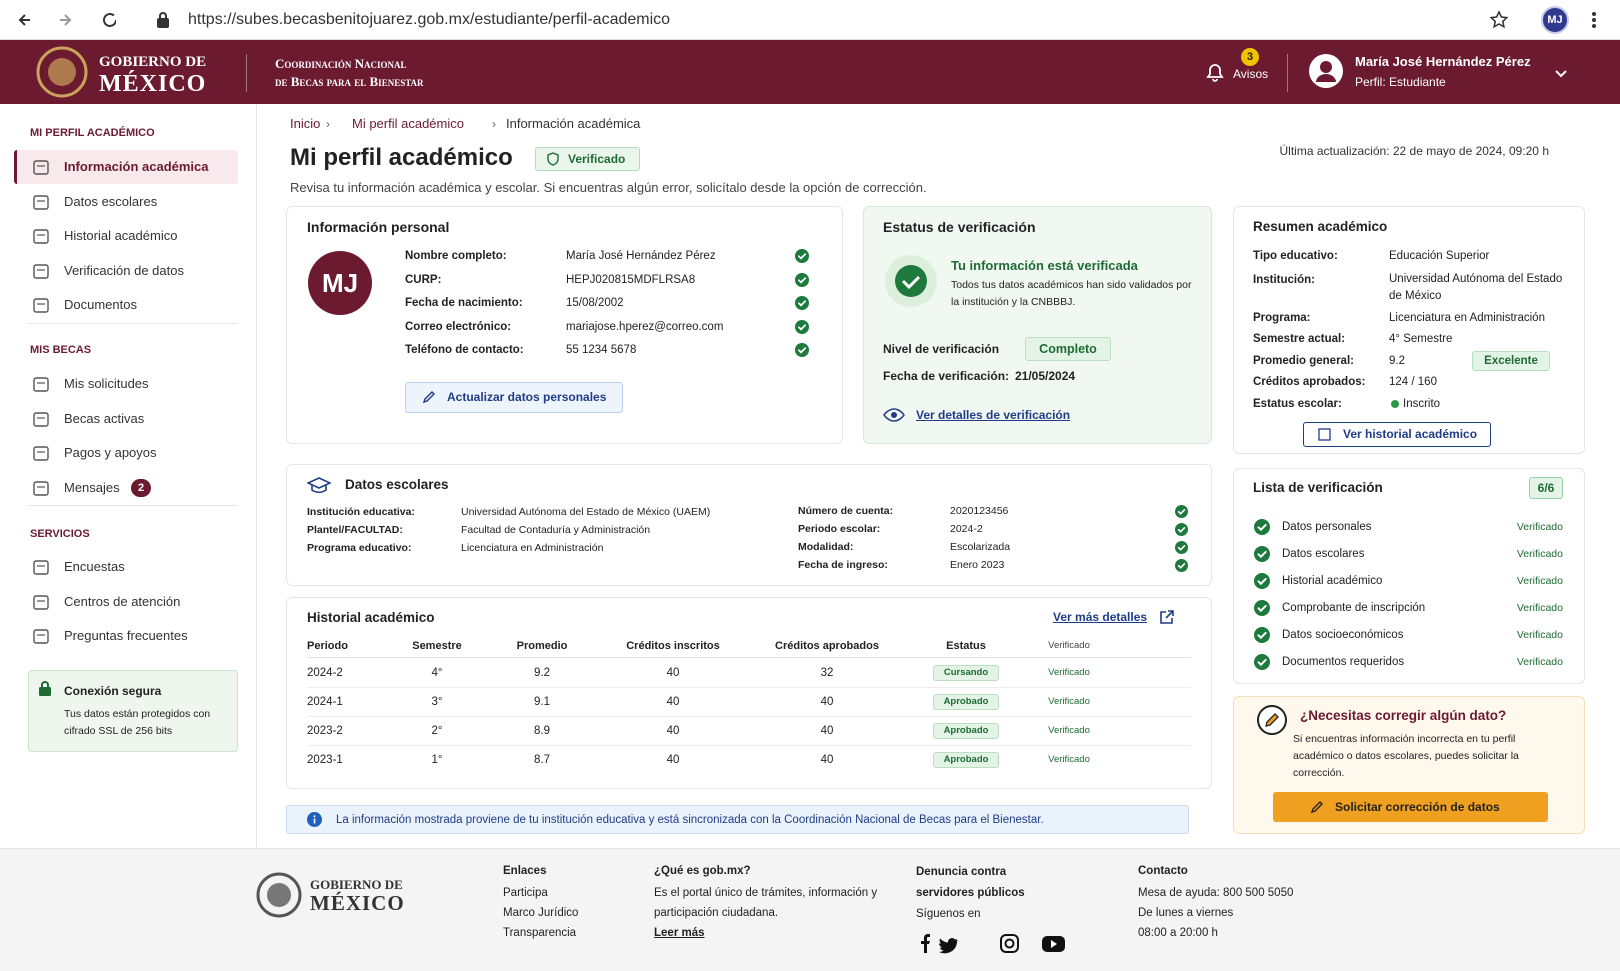  What do you see at coordinates (122, 601) in the screenshot?
I see `sidebar-item: Centros de atención` at bounding box center [122, 601].